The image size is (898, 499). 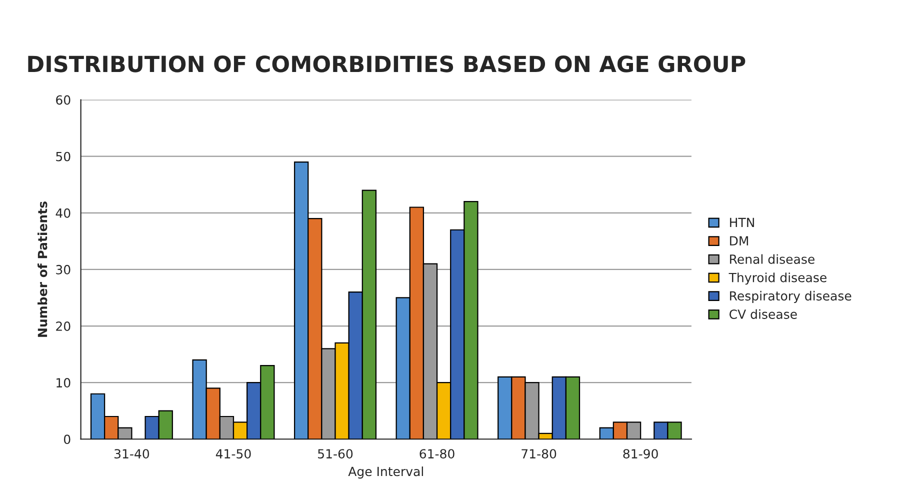 What do you see at coordinates (791, 297) in the screenshot?
I see `legend-label: Respiratory disease` at bounding box center [791, 297].